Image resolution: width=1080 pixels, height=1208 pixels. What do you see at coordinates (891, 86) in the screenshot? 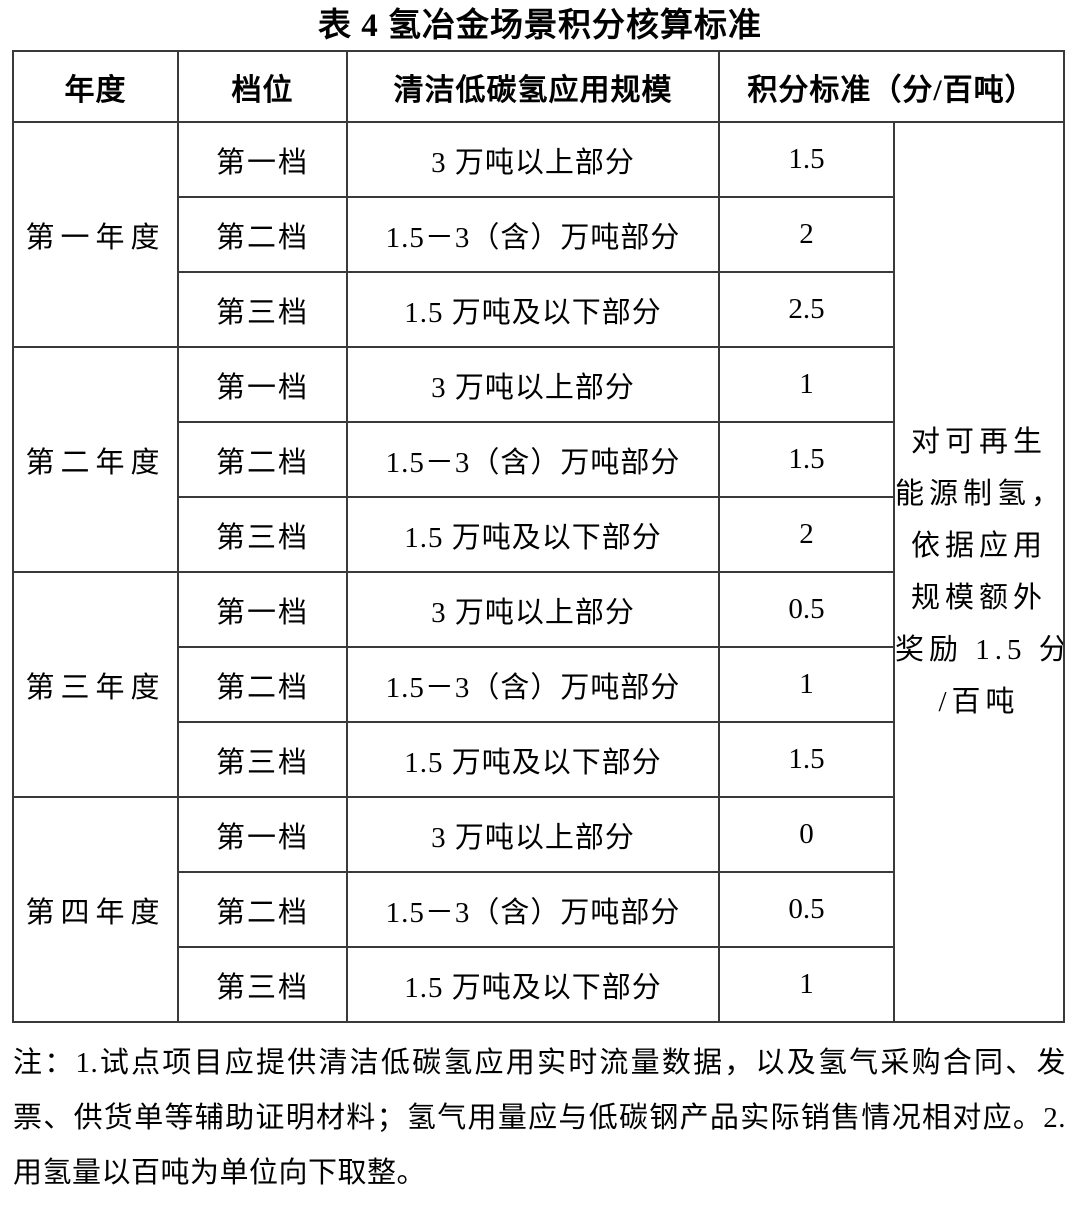
I see `header-score: 积分标准（分/百吨）` at bounding box center [891, 86].